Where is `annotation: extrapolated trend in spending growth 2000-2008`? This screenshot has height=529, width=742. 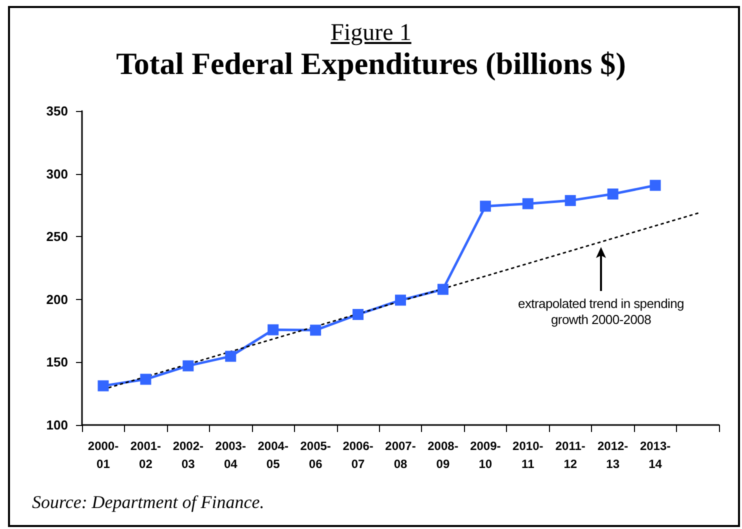 annotation: extrapolated trend in spending growth 2000-2008 is located at coordinates (601, 311).